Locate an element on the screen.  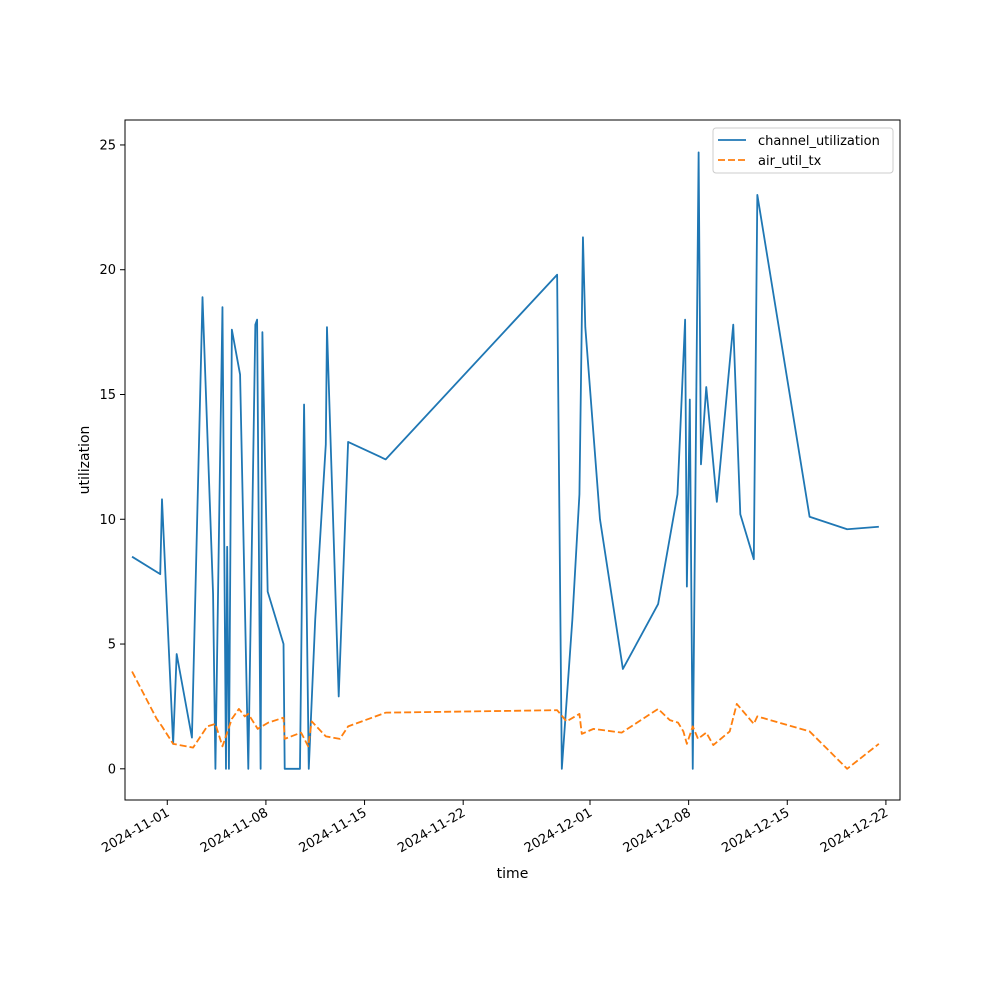
x-axis-label: time is located at coordinates (513, 874).